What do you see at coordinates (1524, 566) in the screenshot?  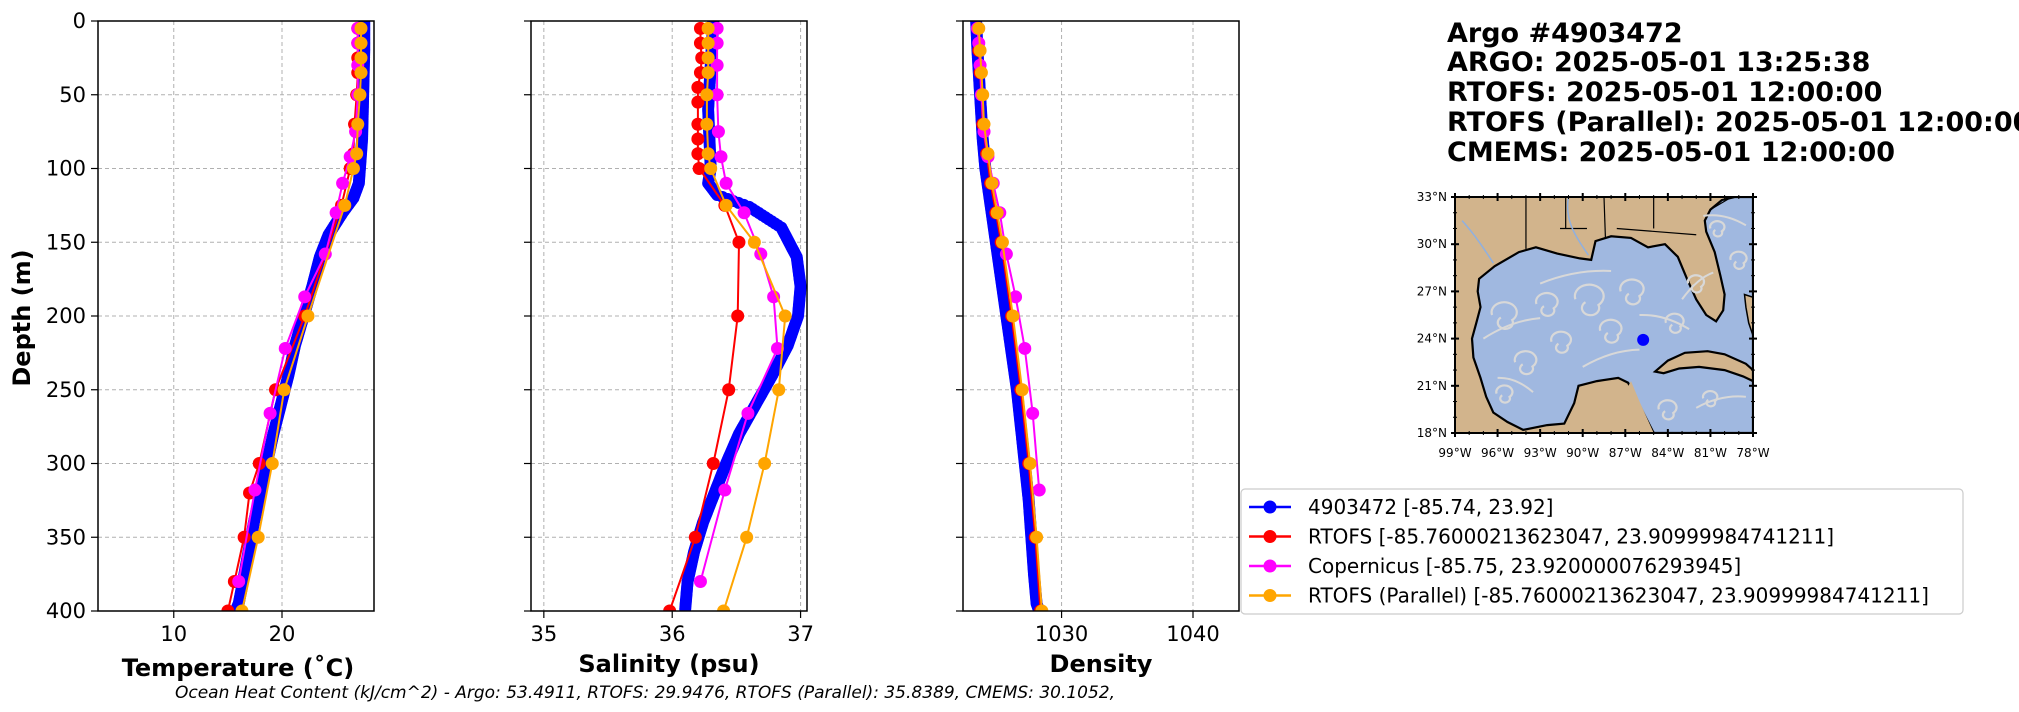 I see `legend-label: Copernicus [-85.75, 23.920000076293945]` at bounding box center [1524, 566].